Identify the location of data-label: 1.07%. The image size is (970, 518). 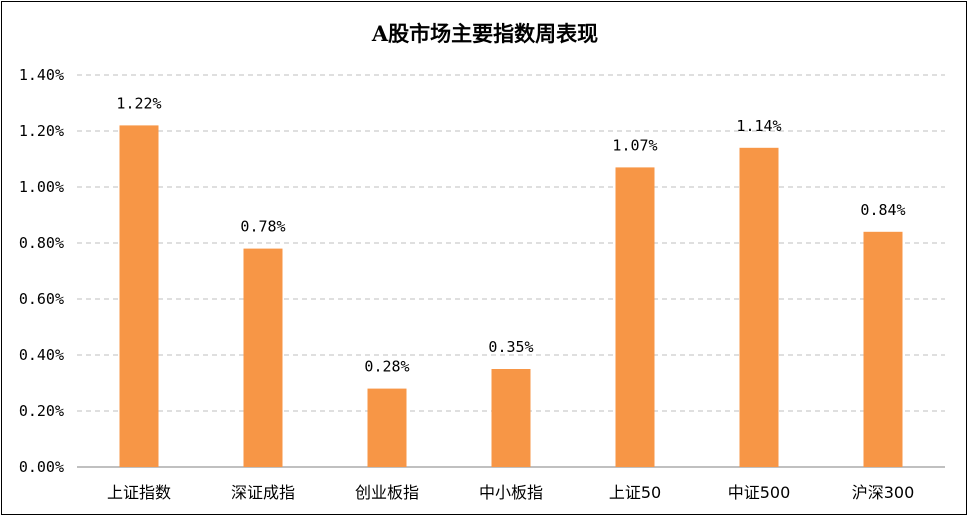
(634, 145).